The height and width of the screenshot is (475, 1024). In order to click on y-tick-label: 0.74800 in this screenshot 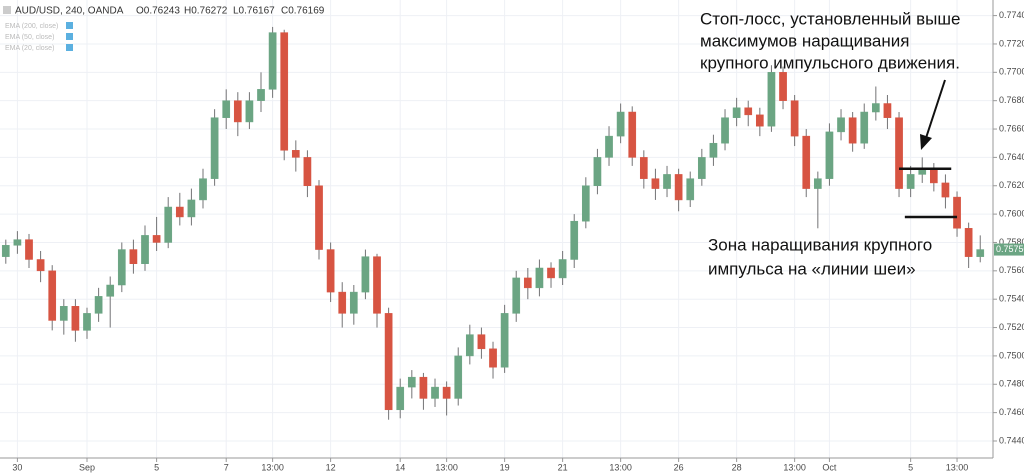, I will do `click(1011, 384)`.